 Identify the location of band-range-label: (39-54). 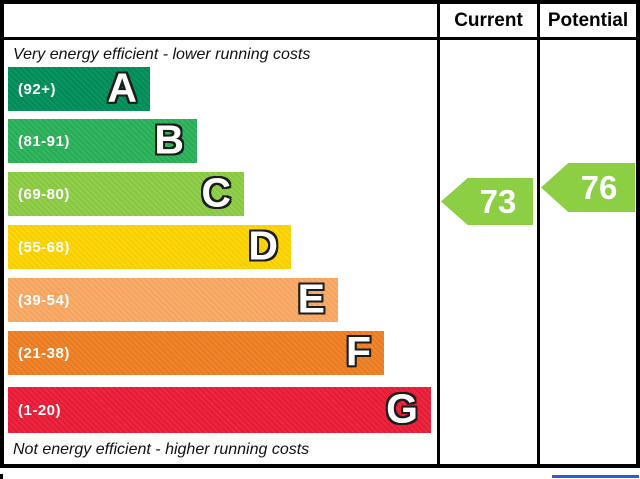
(44, 300).